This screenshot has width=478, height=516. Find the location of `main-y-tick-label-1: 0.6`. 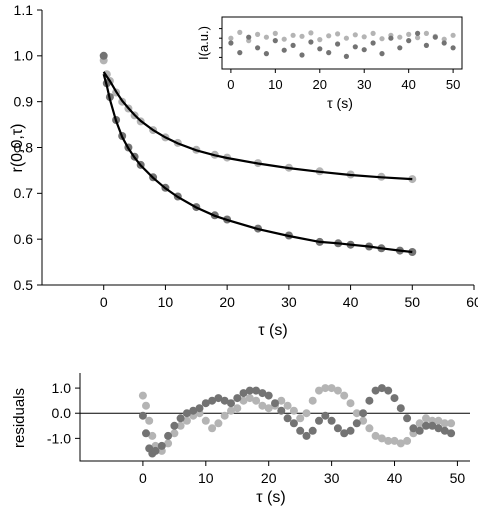

main-y-tick-label-1: 0.6 is located at coordinates (24, 239).